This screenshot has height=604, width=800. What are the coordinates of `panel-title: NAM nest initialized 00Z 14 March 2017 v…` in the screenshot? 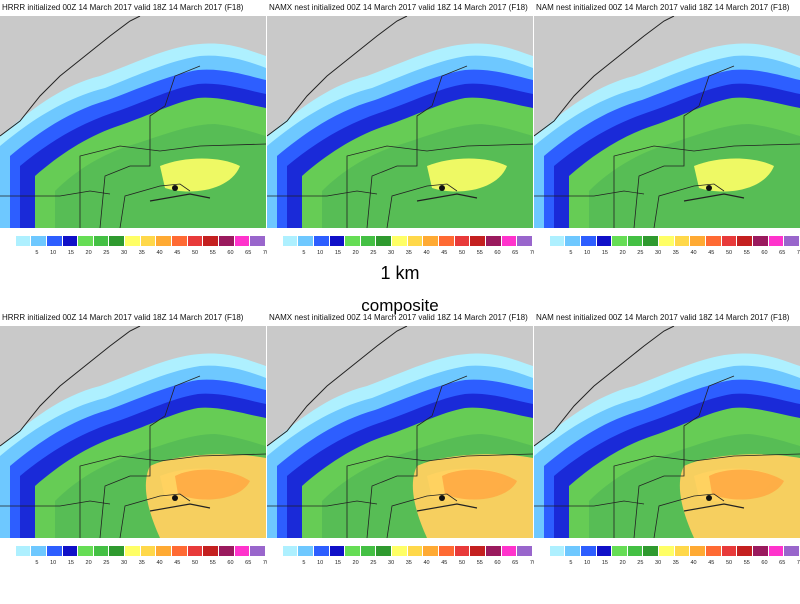 It's located at (663, 317).